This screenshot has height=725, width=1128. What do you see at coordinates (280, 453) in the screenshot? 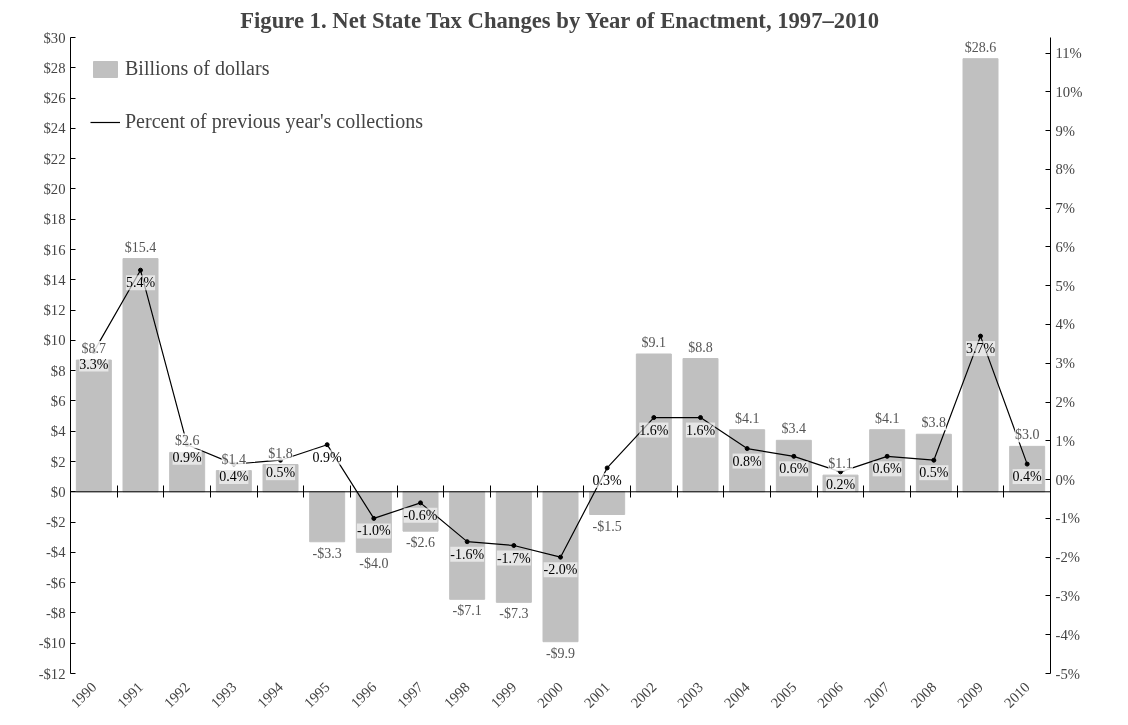
I see `data-label: $1.8` at bounding box center [280, 453].